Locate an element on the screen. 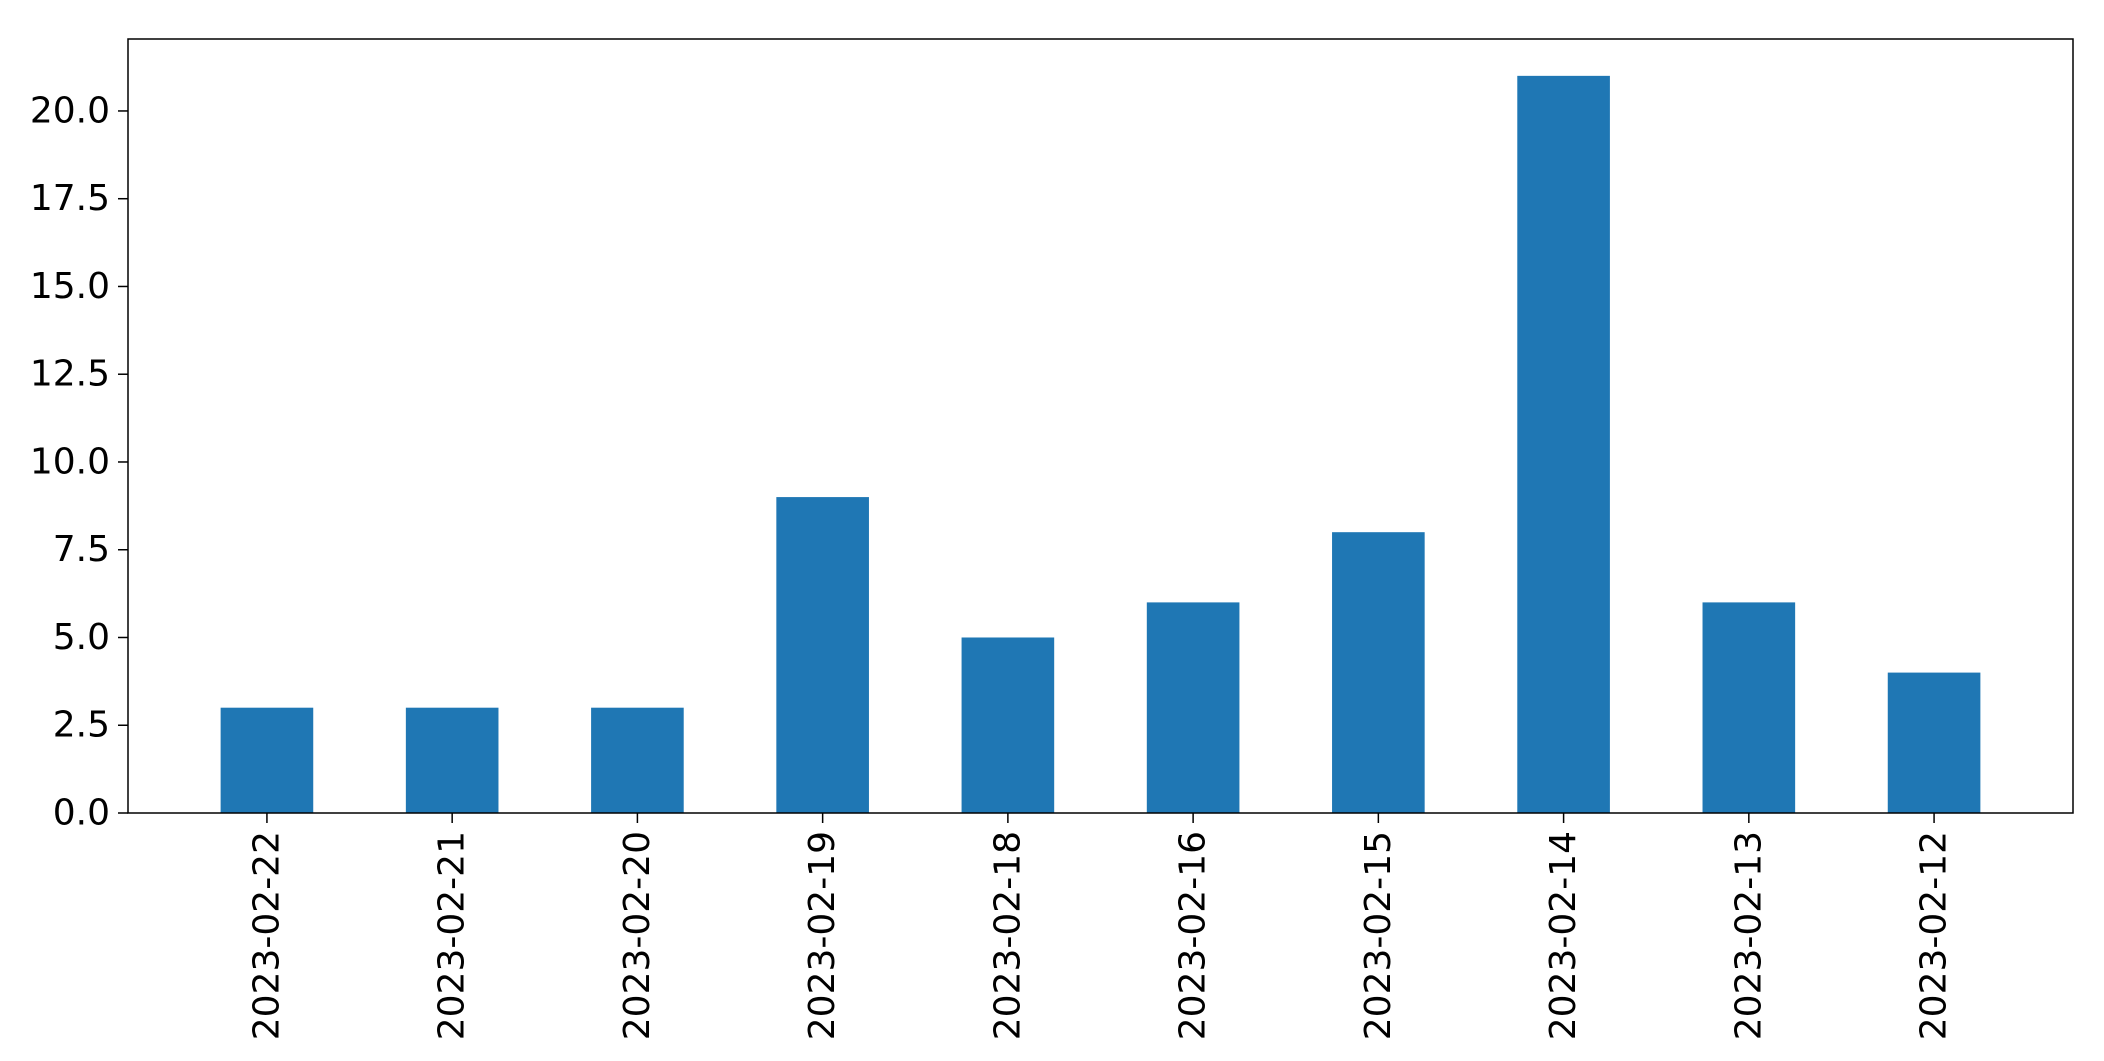 Image resolution: width=2104 pixels, height=1061 pixels. x-tick-label: 2023-02-12 is located at coordinates (1934, 935).